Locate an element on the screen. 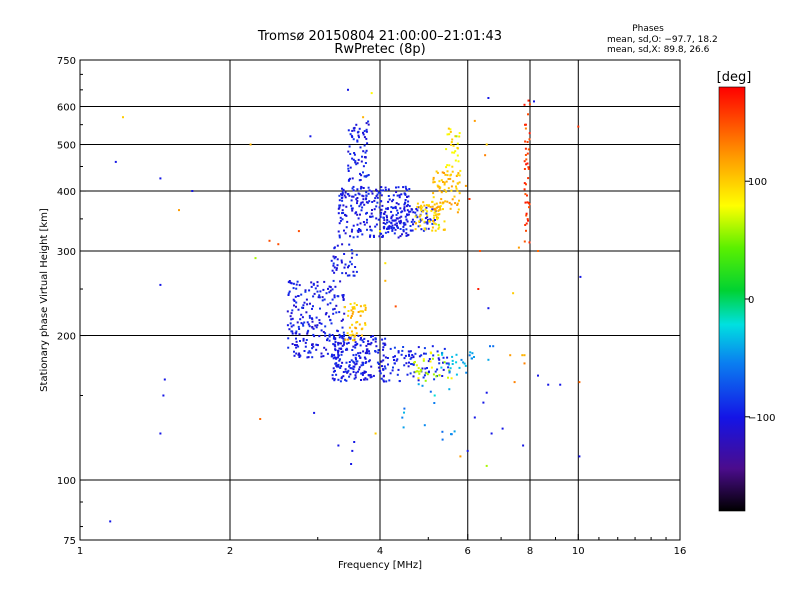 This screenshot has width=800, height=600. y-tick-label: 100 is located at coordinates (66, 481).